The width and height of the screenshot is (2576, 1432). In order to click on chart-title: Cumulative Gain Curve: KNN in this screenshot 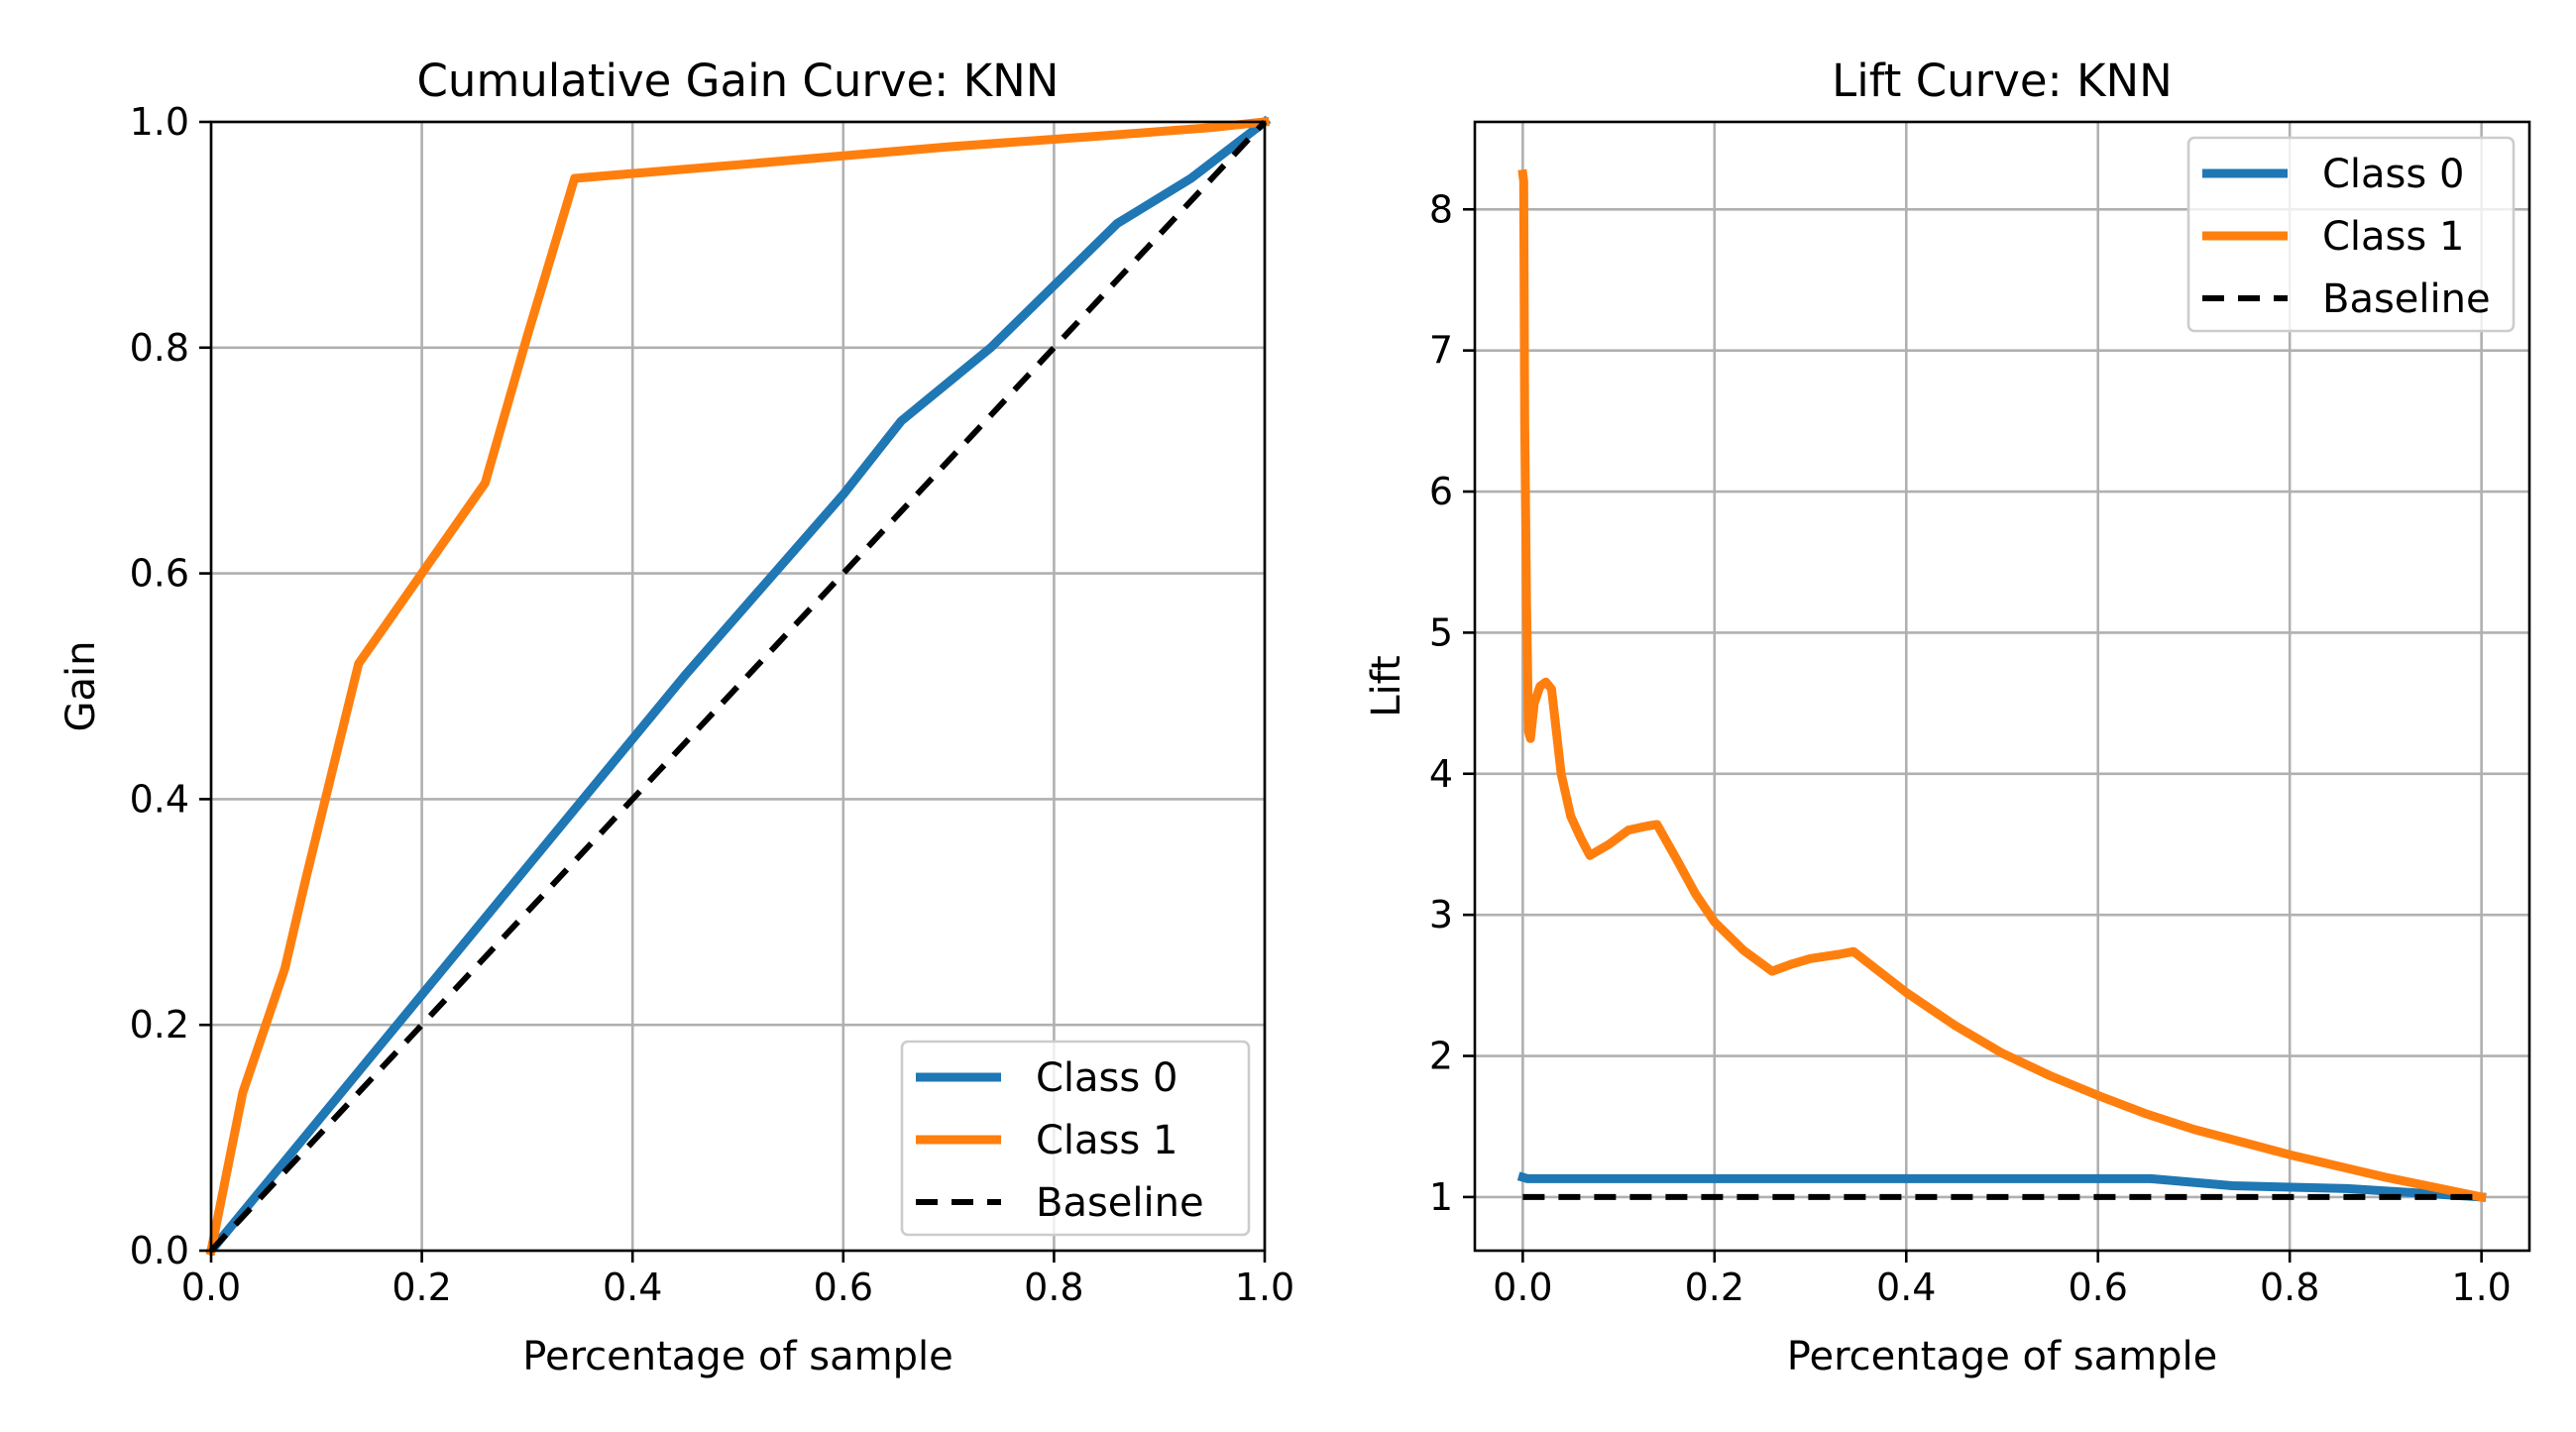, I will do `click(738, 81)`.